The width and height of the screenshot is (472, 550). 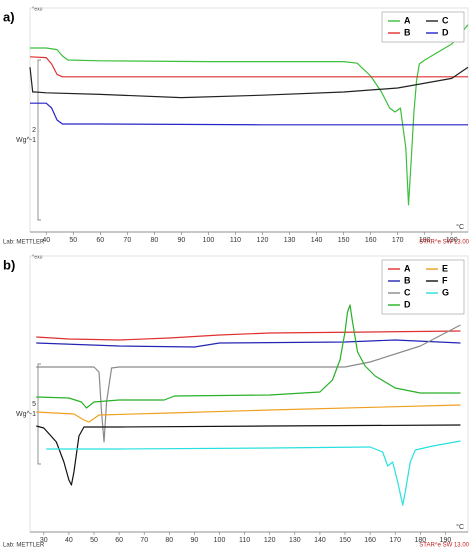 What do you see at coordinates (9, 16) in the screenshot?
I see `panel-label: a)` at bounding box center [9, 16].